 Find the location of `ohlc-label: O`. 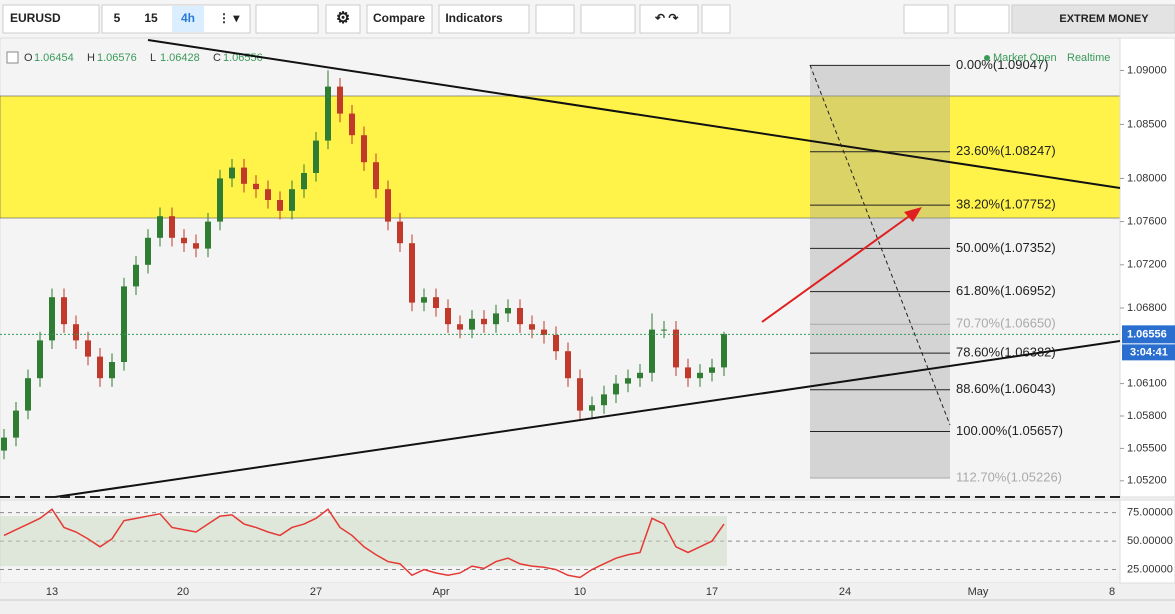

ohlc-label: O is located at coordinates (28, 58).